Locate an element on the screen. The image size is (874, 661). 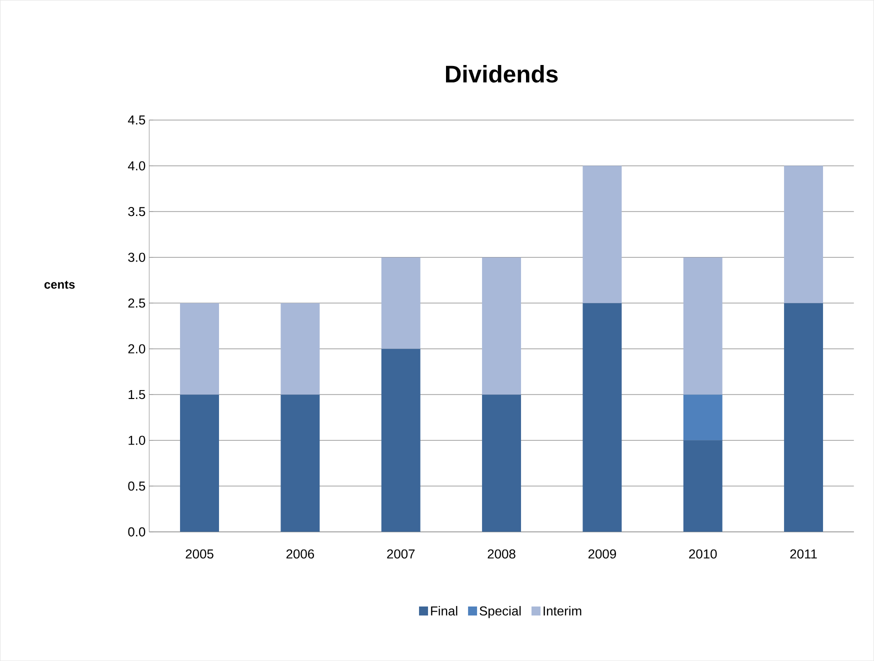
y-tick-label: 2.0 is located at coordinates (137, 349).